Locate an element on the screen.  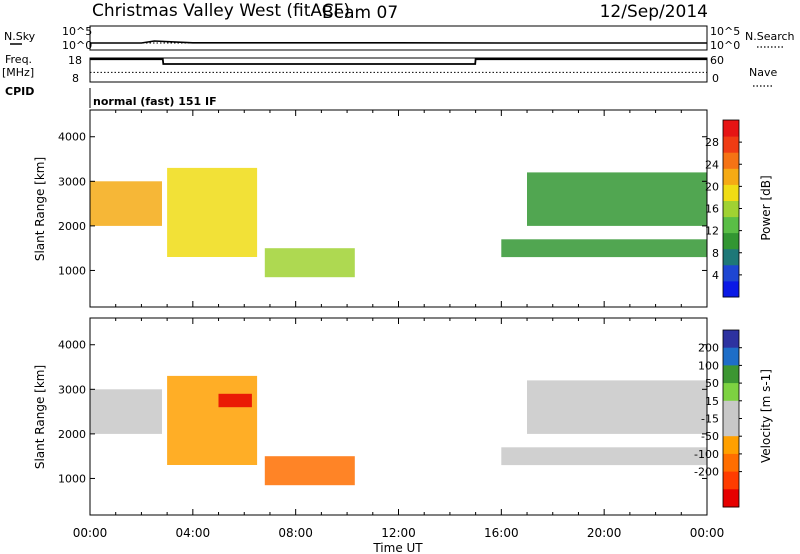
velocity-colorbar-label-3: 15 is located at coordinates (712, 401).